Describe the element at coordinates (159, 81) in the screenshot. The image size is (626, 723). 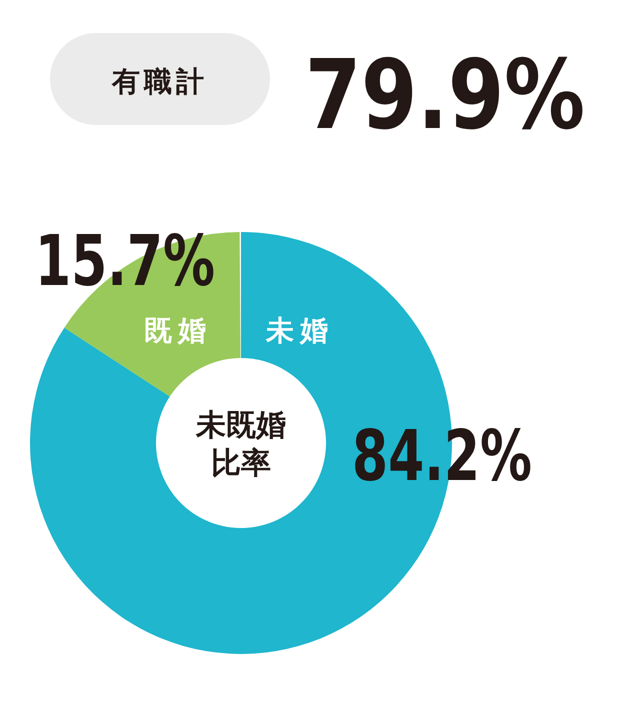
I see `text: 有職計` at that location.